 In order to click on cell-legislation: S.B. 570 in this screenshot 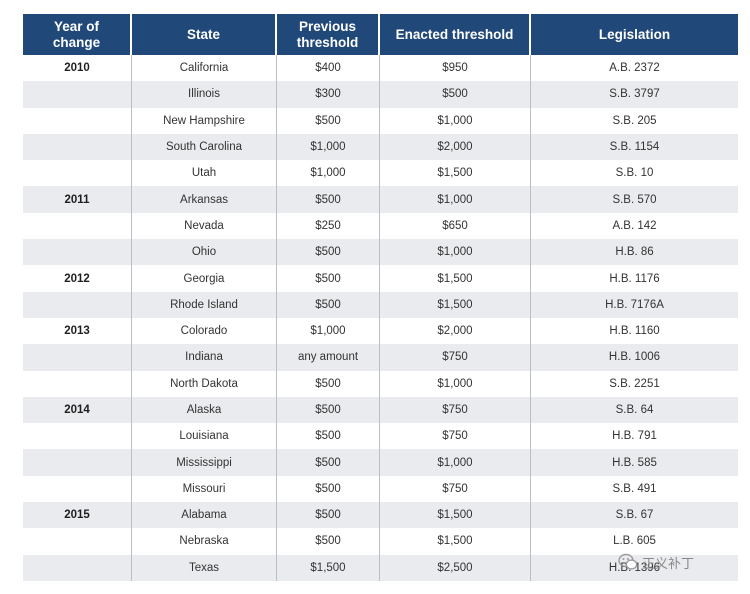, I will do `click(634, 199)`.